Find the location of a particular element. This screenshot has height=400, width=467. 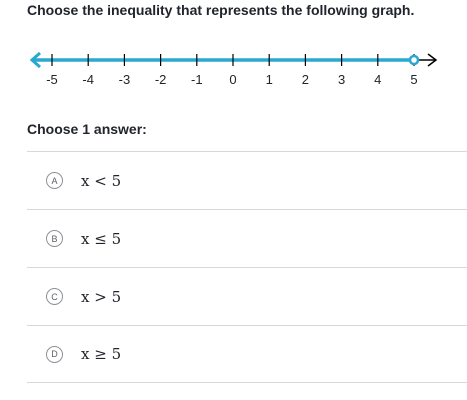

number-line: -5 -4 -3 -2 -1 0 1 2 3 4 5 is located at coordinates (233, 69).